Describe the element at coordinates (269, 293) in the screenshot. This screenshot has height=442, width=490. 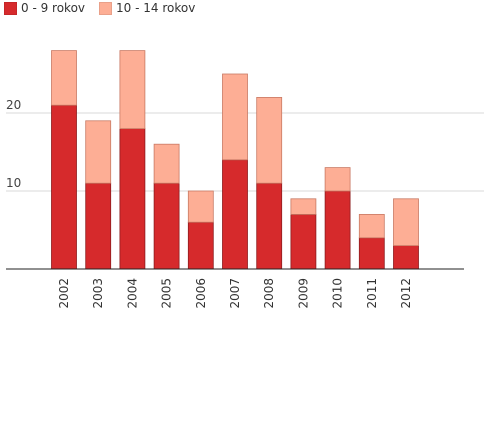
I see `x-tick-label-2008: 2008` at that location.